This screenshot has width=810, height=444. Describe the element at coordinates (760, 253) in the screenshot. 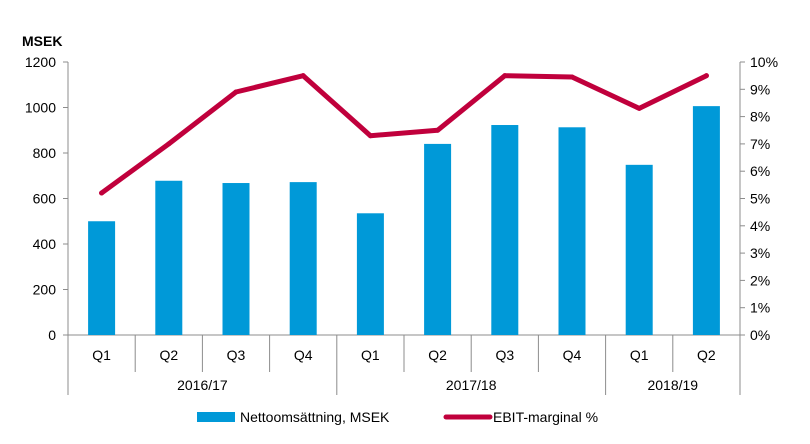

I see `y-axis-right-tick-label: 3%` at that location.